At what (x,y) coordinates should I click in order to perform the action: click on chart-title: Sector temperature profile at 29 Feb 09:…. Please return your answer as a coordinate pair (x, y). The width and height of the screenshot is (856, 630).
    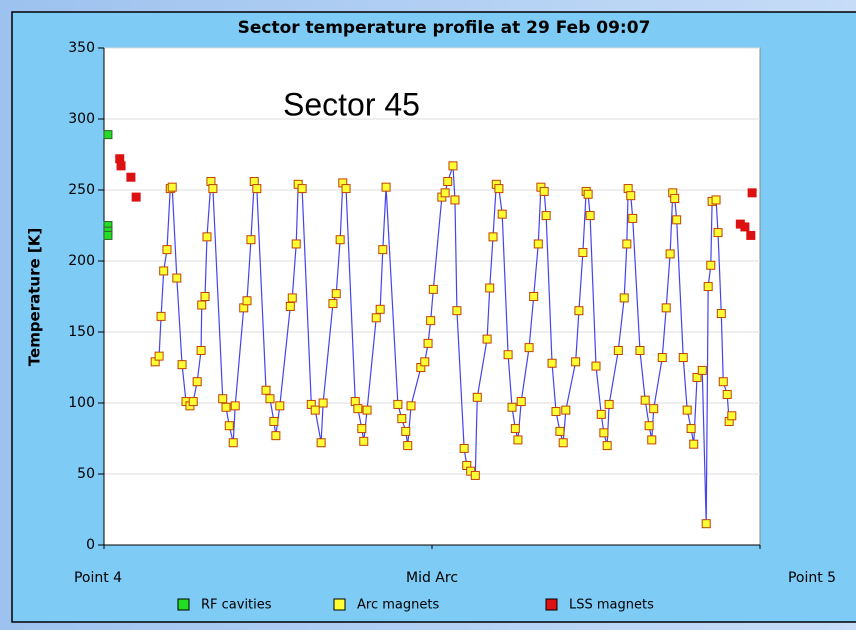
    Looking at the image, I should click on (444, 28).